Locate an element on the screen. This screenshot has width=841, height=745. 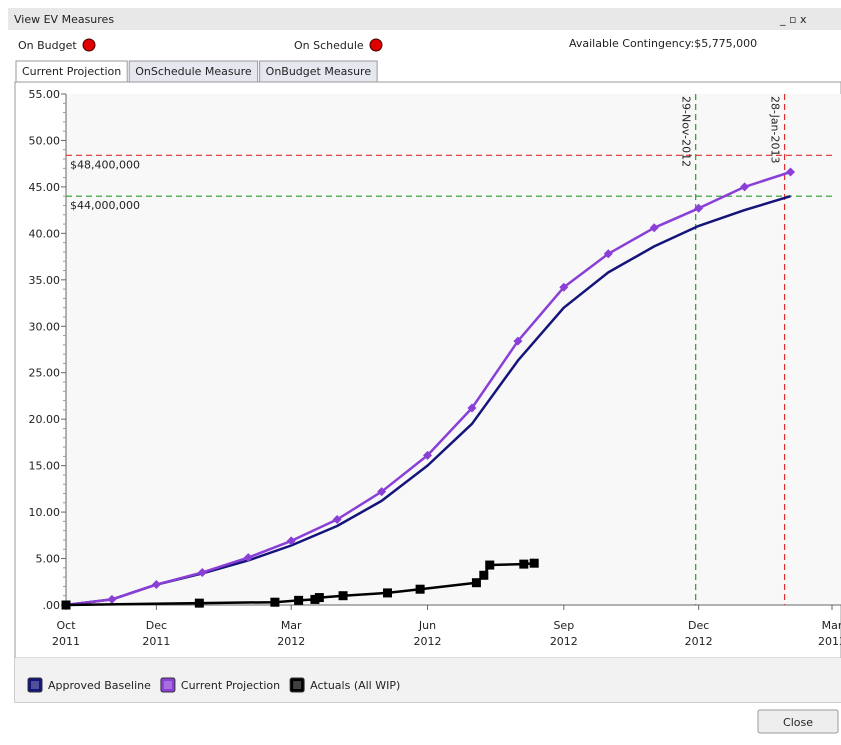
close-button-label: Close is located at coordinates (798, 722).